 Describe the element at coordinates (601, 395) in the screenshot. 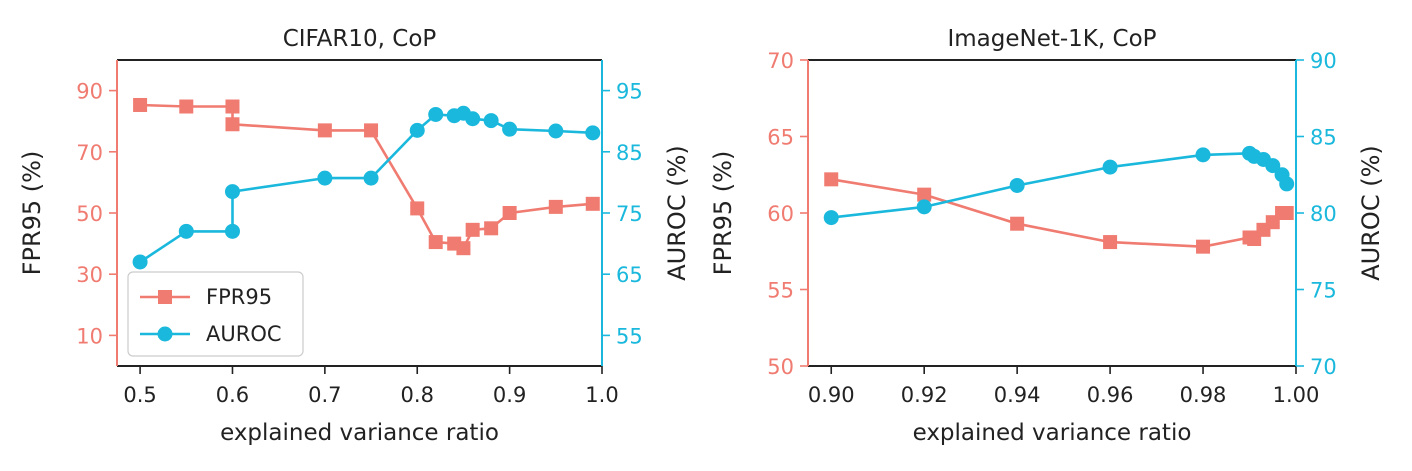

I see `x-tick-label: 1.0` at that location.